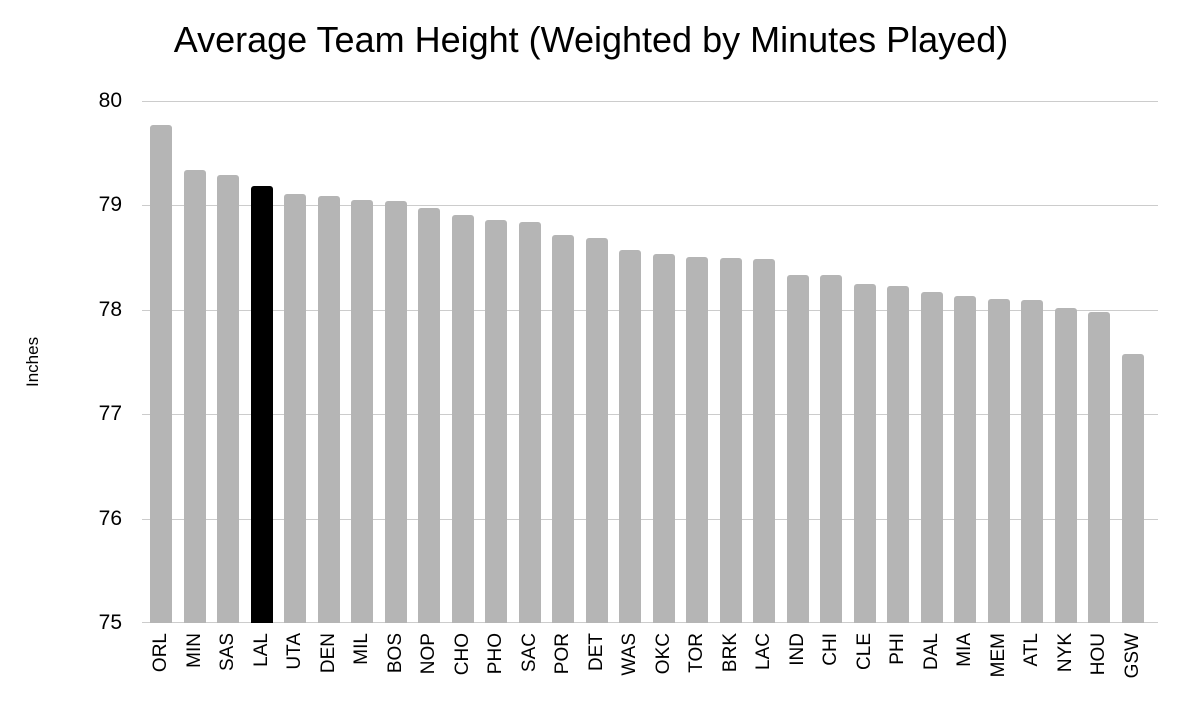  I want to click on x-axis-label-sas: SAS, so click(228, 652).